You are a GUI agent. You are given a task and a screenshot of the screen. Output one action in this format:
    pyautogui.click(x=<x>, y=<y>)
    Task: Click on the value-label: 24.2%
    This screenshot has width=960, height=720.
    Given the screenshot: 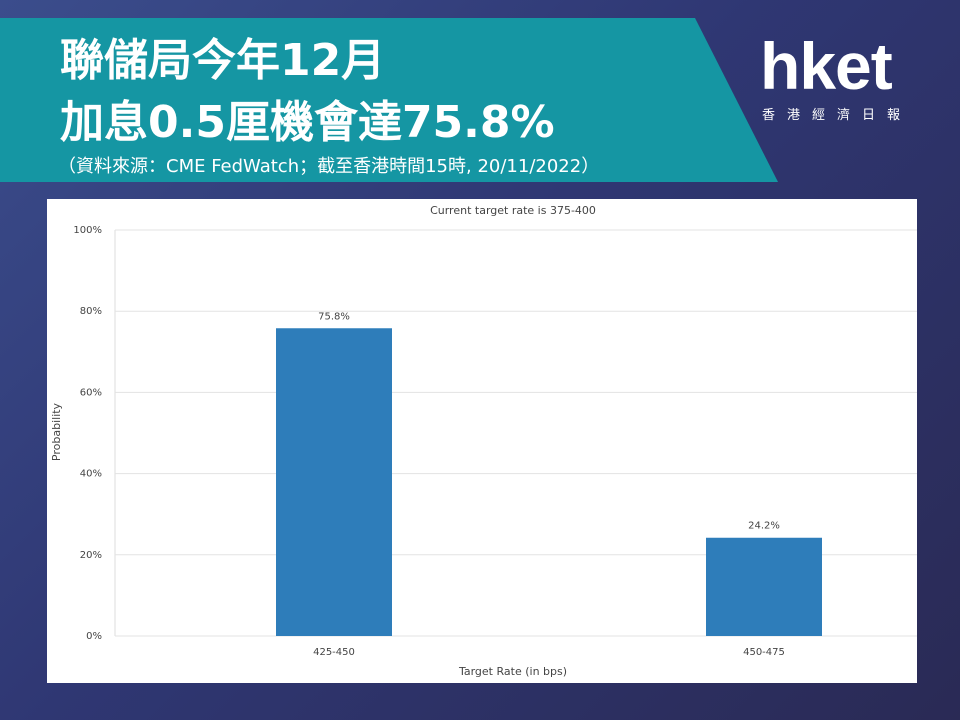 What is the action you would take?
    pyautogui.click(x=764, y=526)
    